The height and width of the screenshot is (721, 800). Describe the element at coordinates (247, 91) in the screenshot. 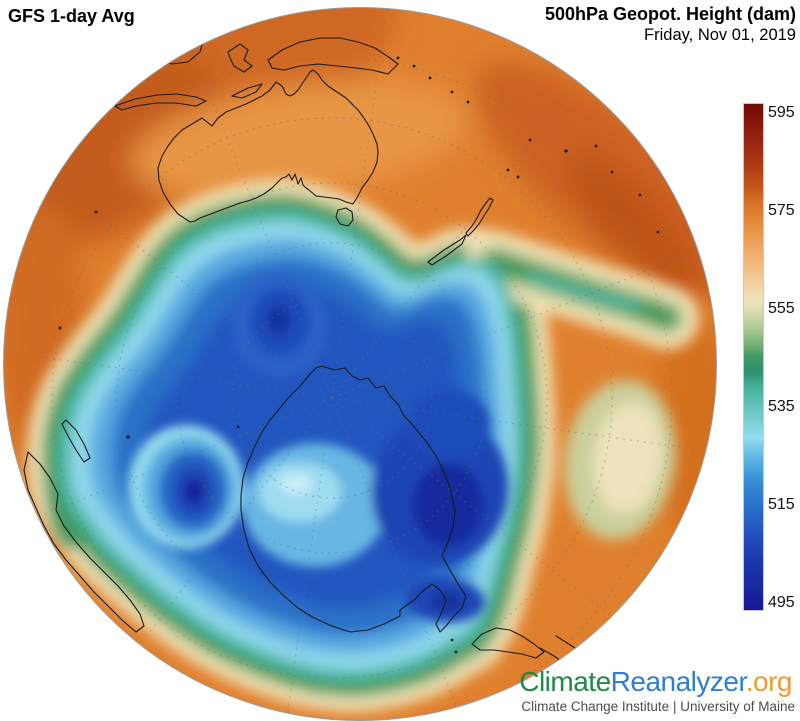

I see `coast-timor` at that location.